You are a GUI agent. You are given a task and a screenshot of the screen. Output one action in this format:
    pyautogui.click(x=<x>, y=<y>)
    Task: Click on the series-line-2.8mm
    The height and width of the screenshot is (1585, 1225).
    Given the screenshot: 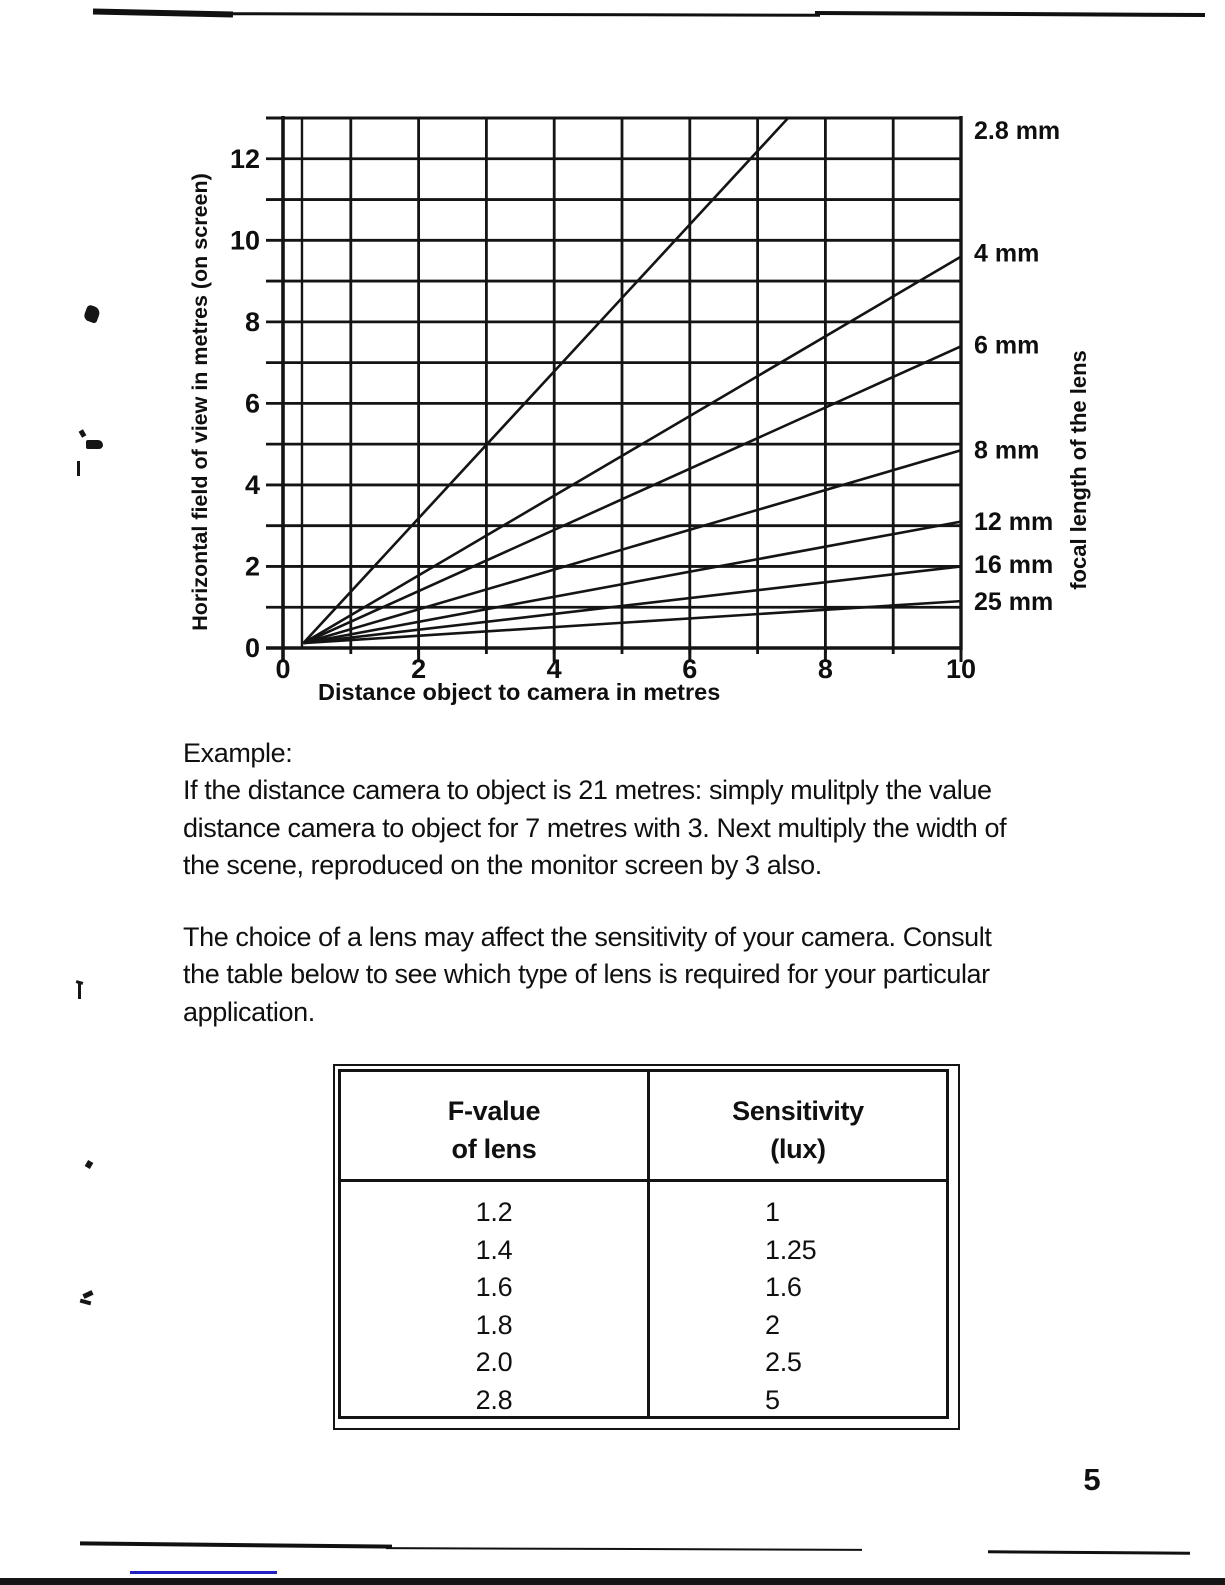 What is the action you would take?
    pyautogui.click(x=546, y=380)
    